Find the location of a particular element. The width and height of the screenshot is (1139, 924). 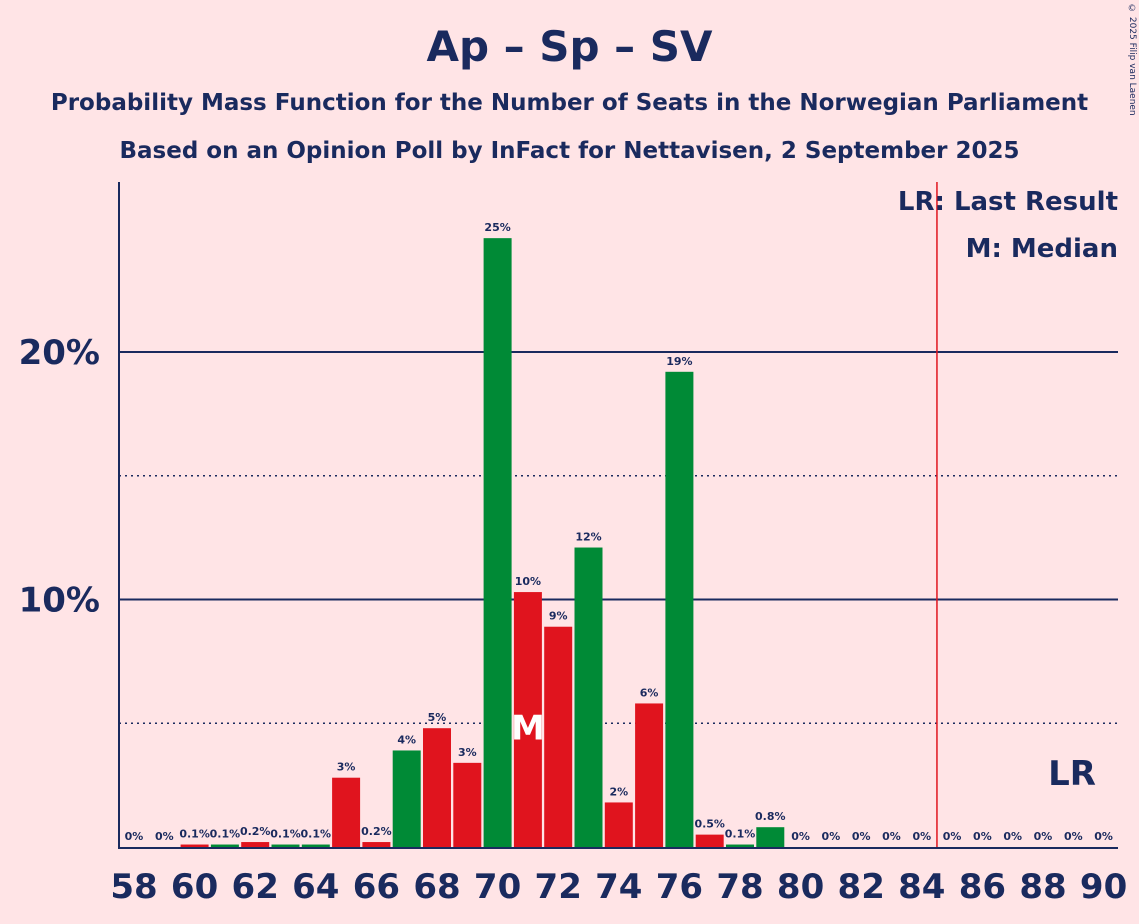

bar-value-label: 5% is located at coordinates (437, 717).